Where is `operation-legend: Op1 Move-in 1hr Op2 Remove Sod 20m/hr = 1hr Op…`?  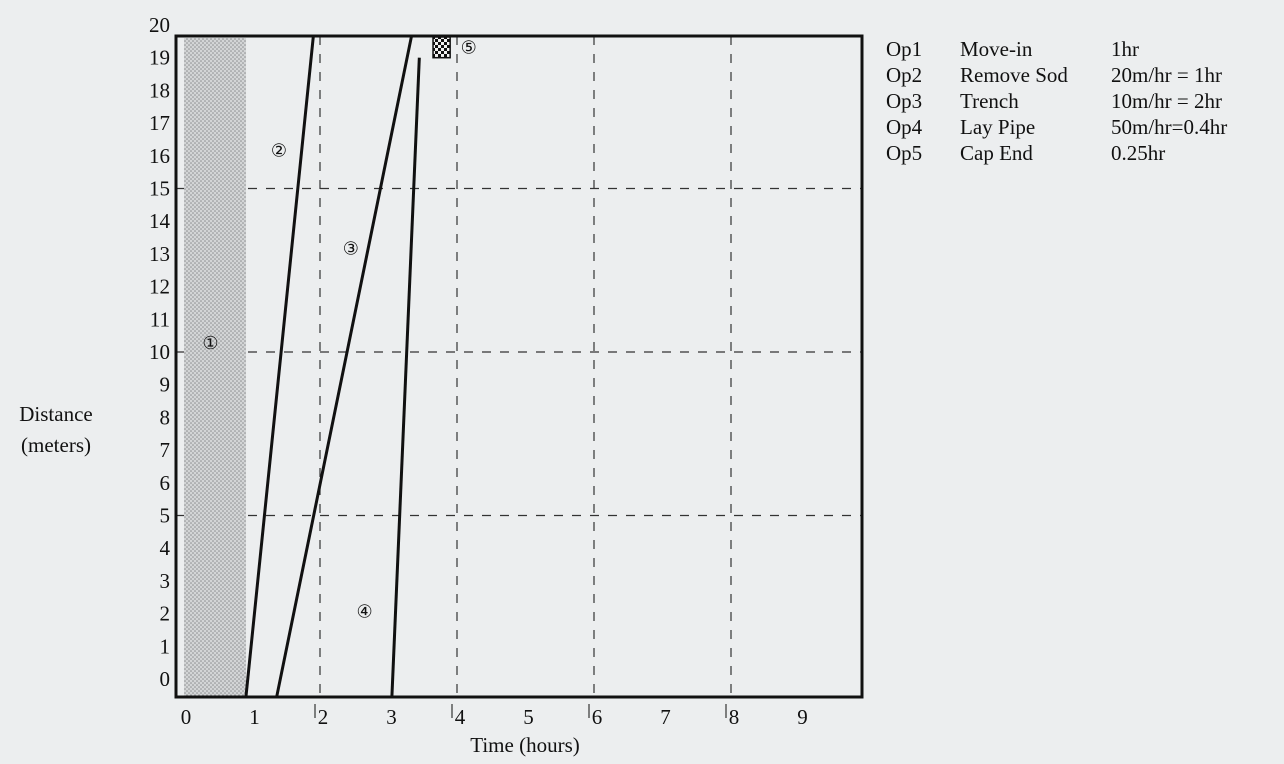 operation-legend: Op1 Move-in 1hr Op2 Remove Sod 20m/hr = 1hr Op… is located at coordinates (1056, 101).